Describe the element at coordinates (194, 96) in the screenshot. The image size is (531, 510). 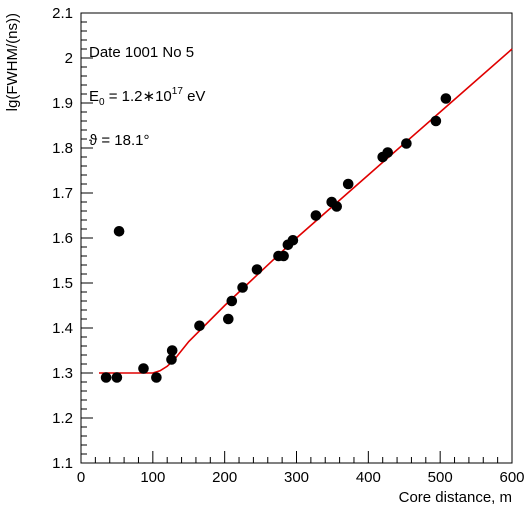
I see `energy-unit: eV` at that location.